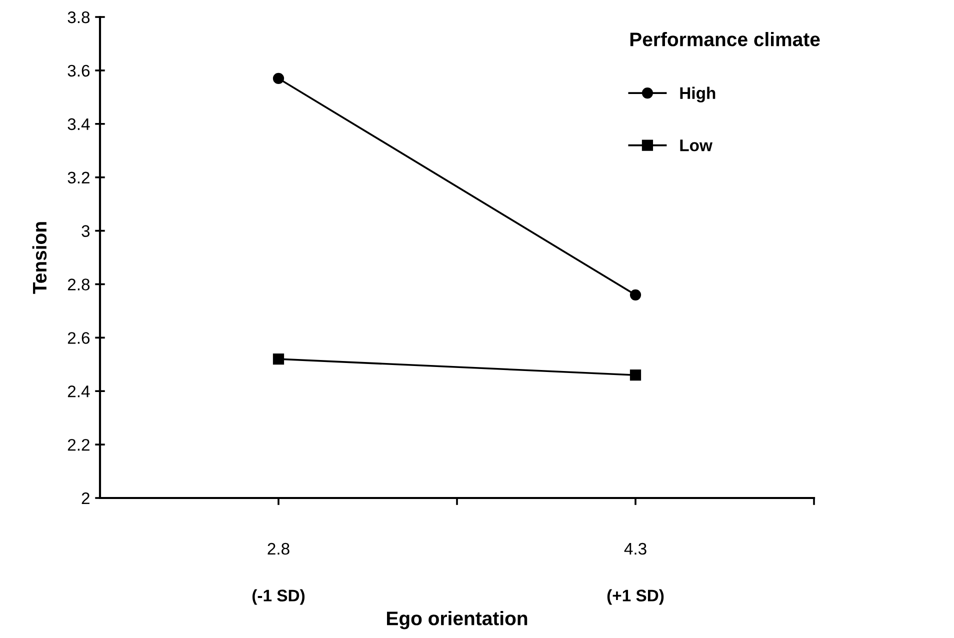  What do you see at coordinates (79, 338) in the screenshot?
I see `y-tick-label: 2.6` at bounding box center [79, 338].